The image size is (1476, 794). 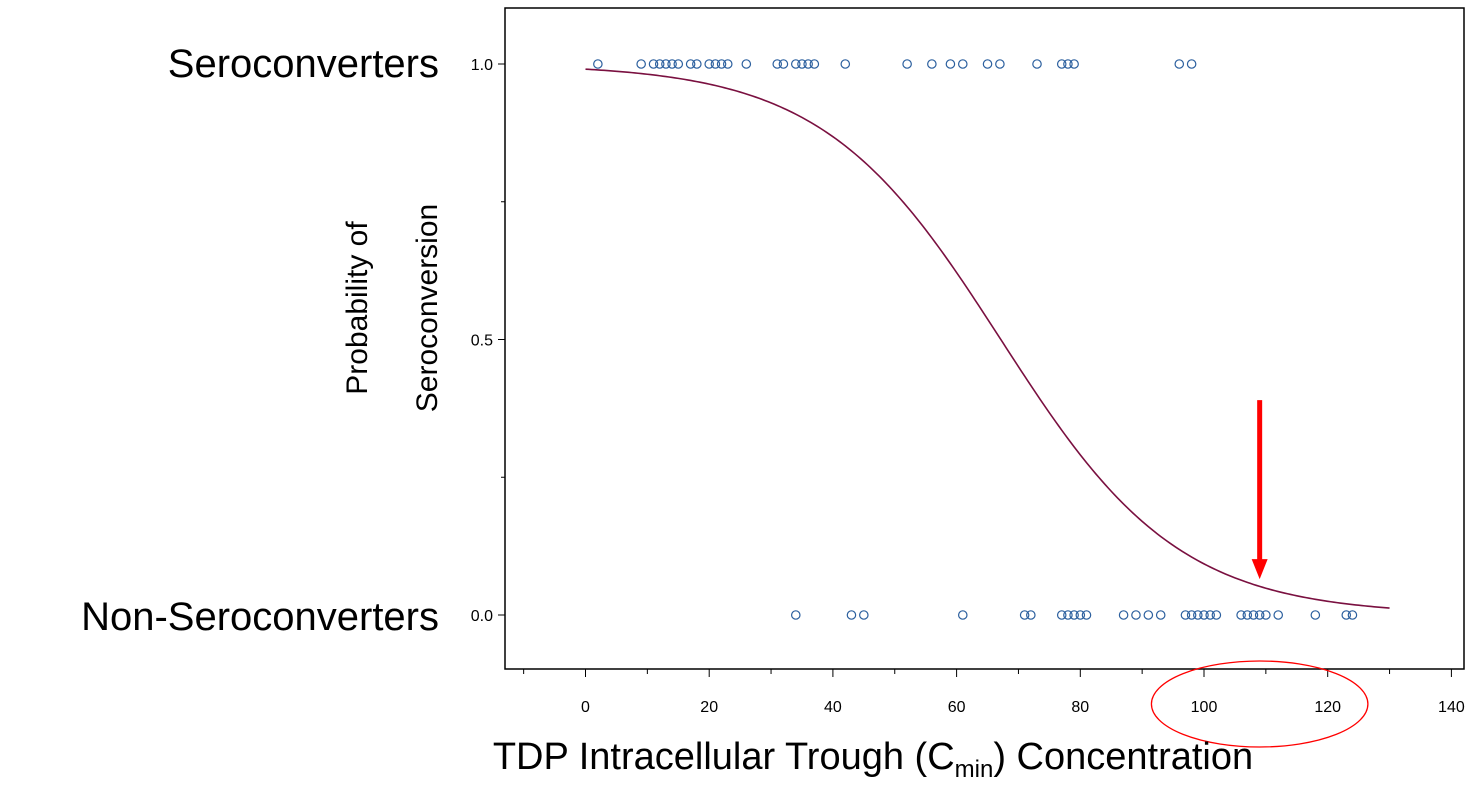 What do you see at coordinates (1204, 707) in the screenshot?
I see `x-tick-label: 100` at bounding box center [1204, 707].